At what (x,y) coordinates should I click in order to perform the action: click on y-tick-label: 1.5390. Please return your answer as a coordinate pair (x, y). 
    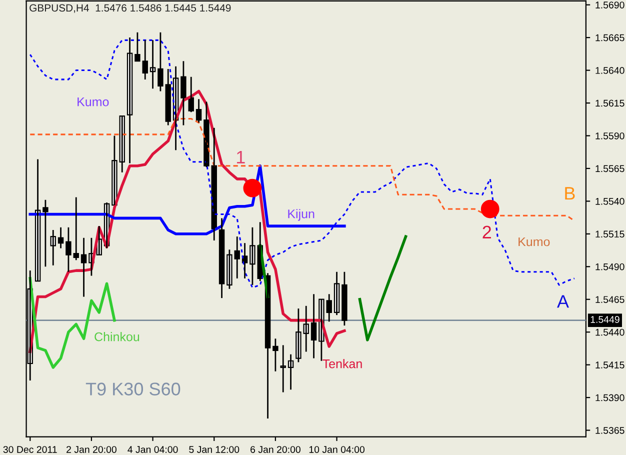
    Looking at the image, I should click on (610, 398).